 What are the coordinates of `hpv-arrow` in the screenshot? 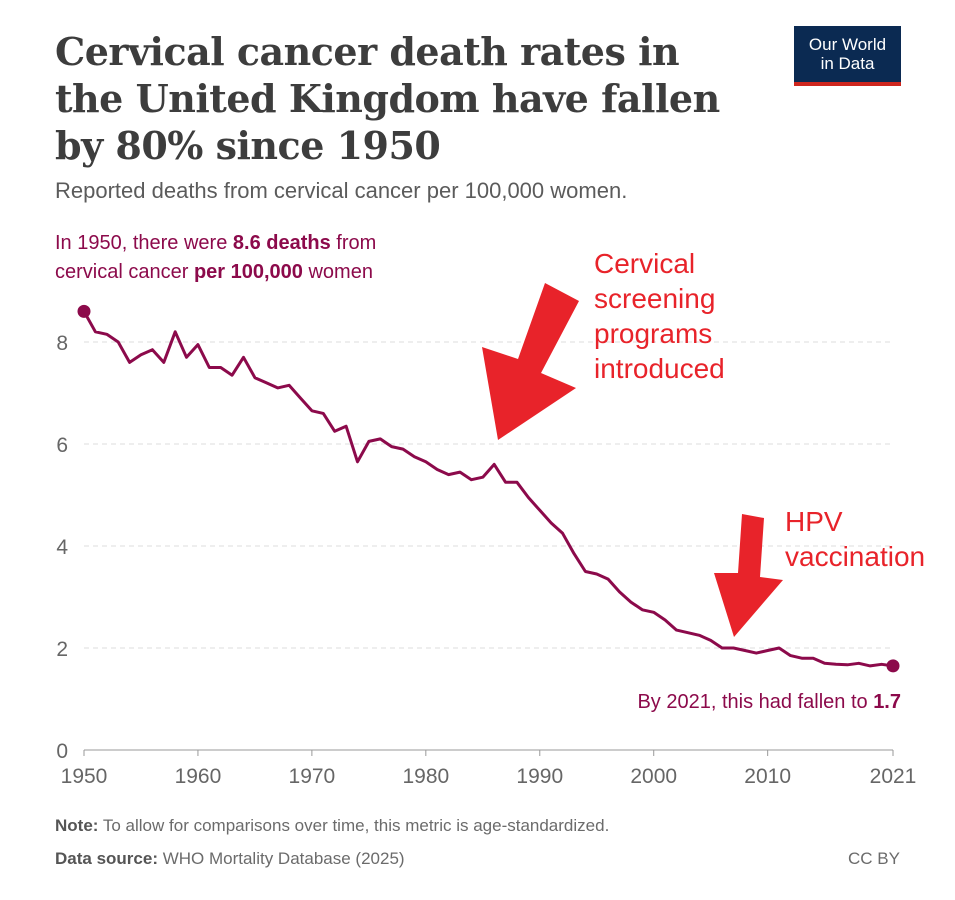 It's located at (748, 575).